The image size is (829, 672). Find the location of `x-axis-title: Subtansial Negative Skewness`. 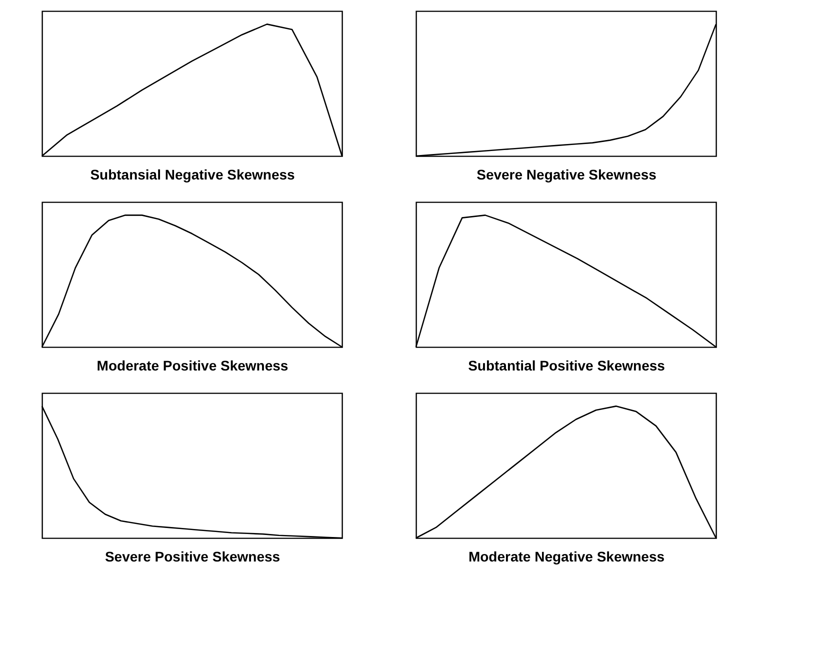

x-axis-title: Subtansial Negative Skewness is located at coordinates (193, 174).